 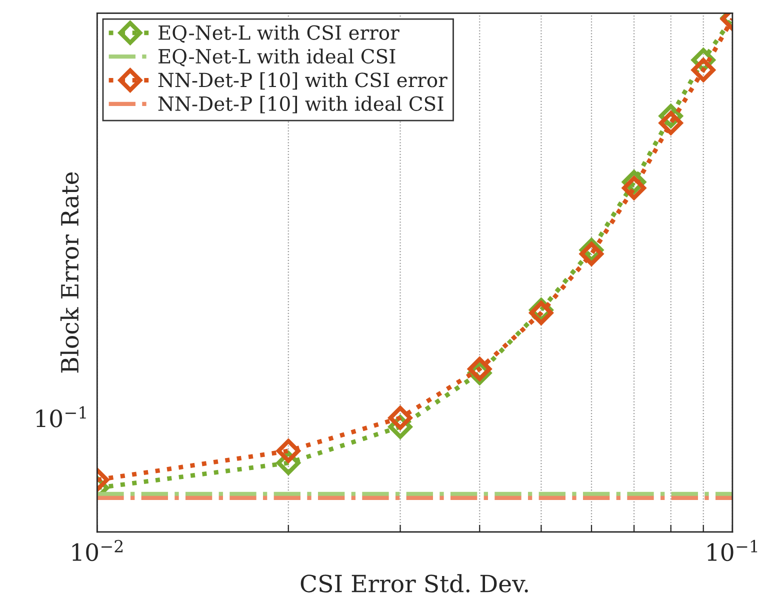 What do you see at coordinates (61, 417) in the screenshot?
I see `text: 10$^{−1}$` at bounding box center [61, 417].